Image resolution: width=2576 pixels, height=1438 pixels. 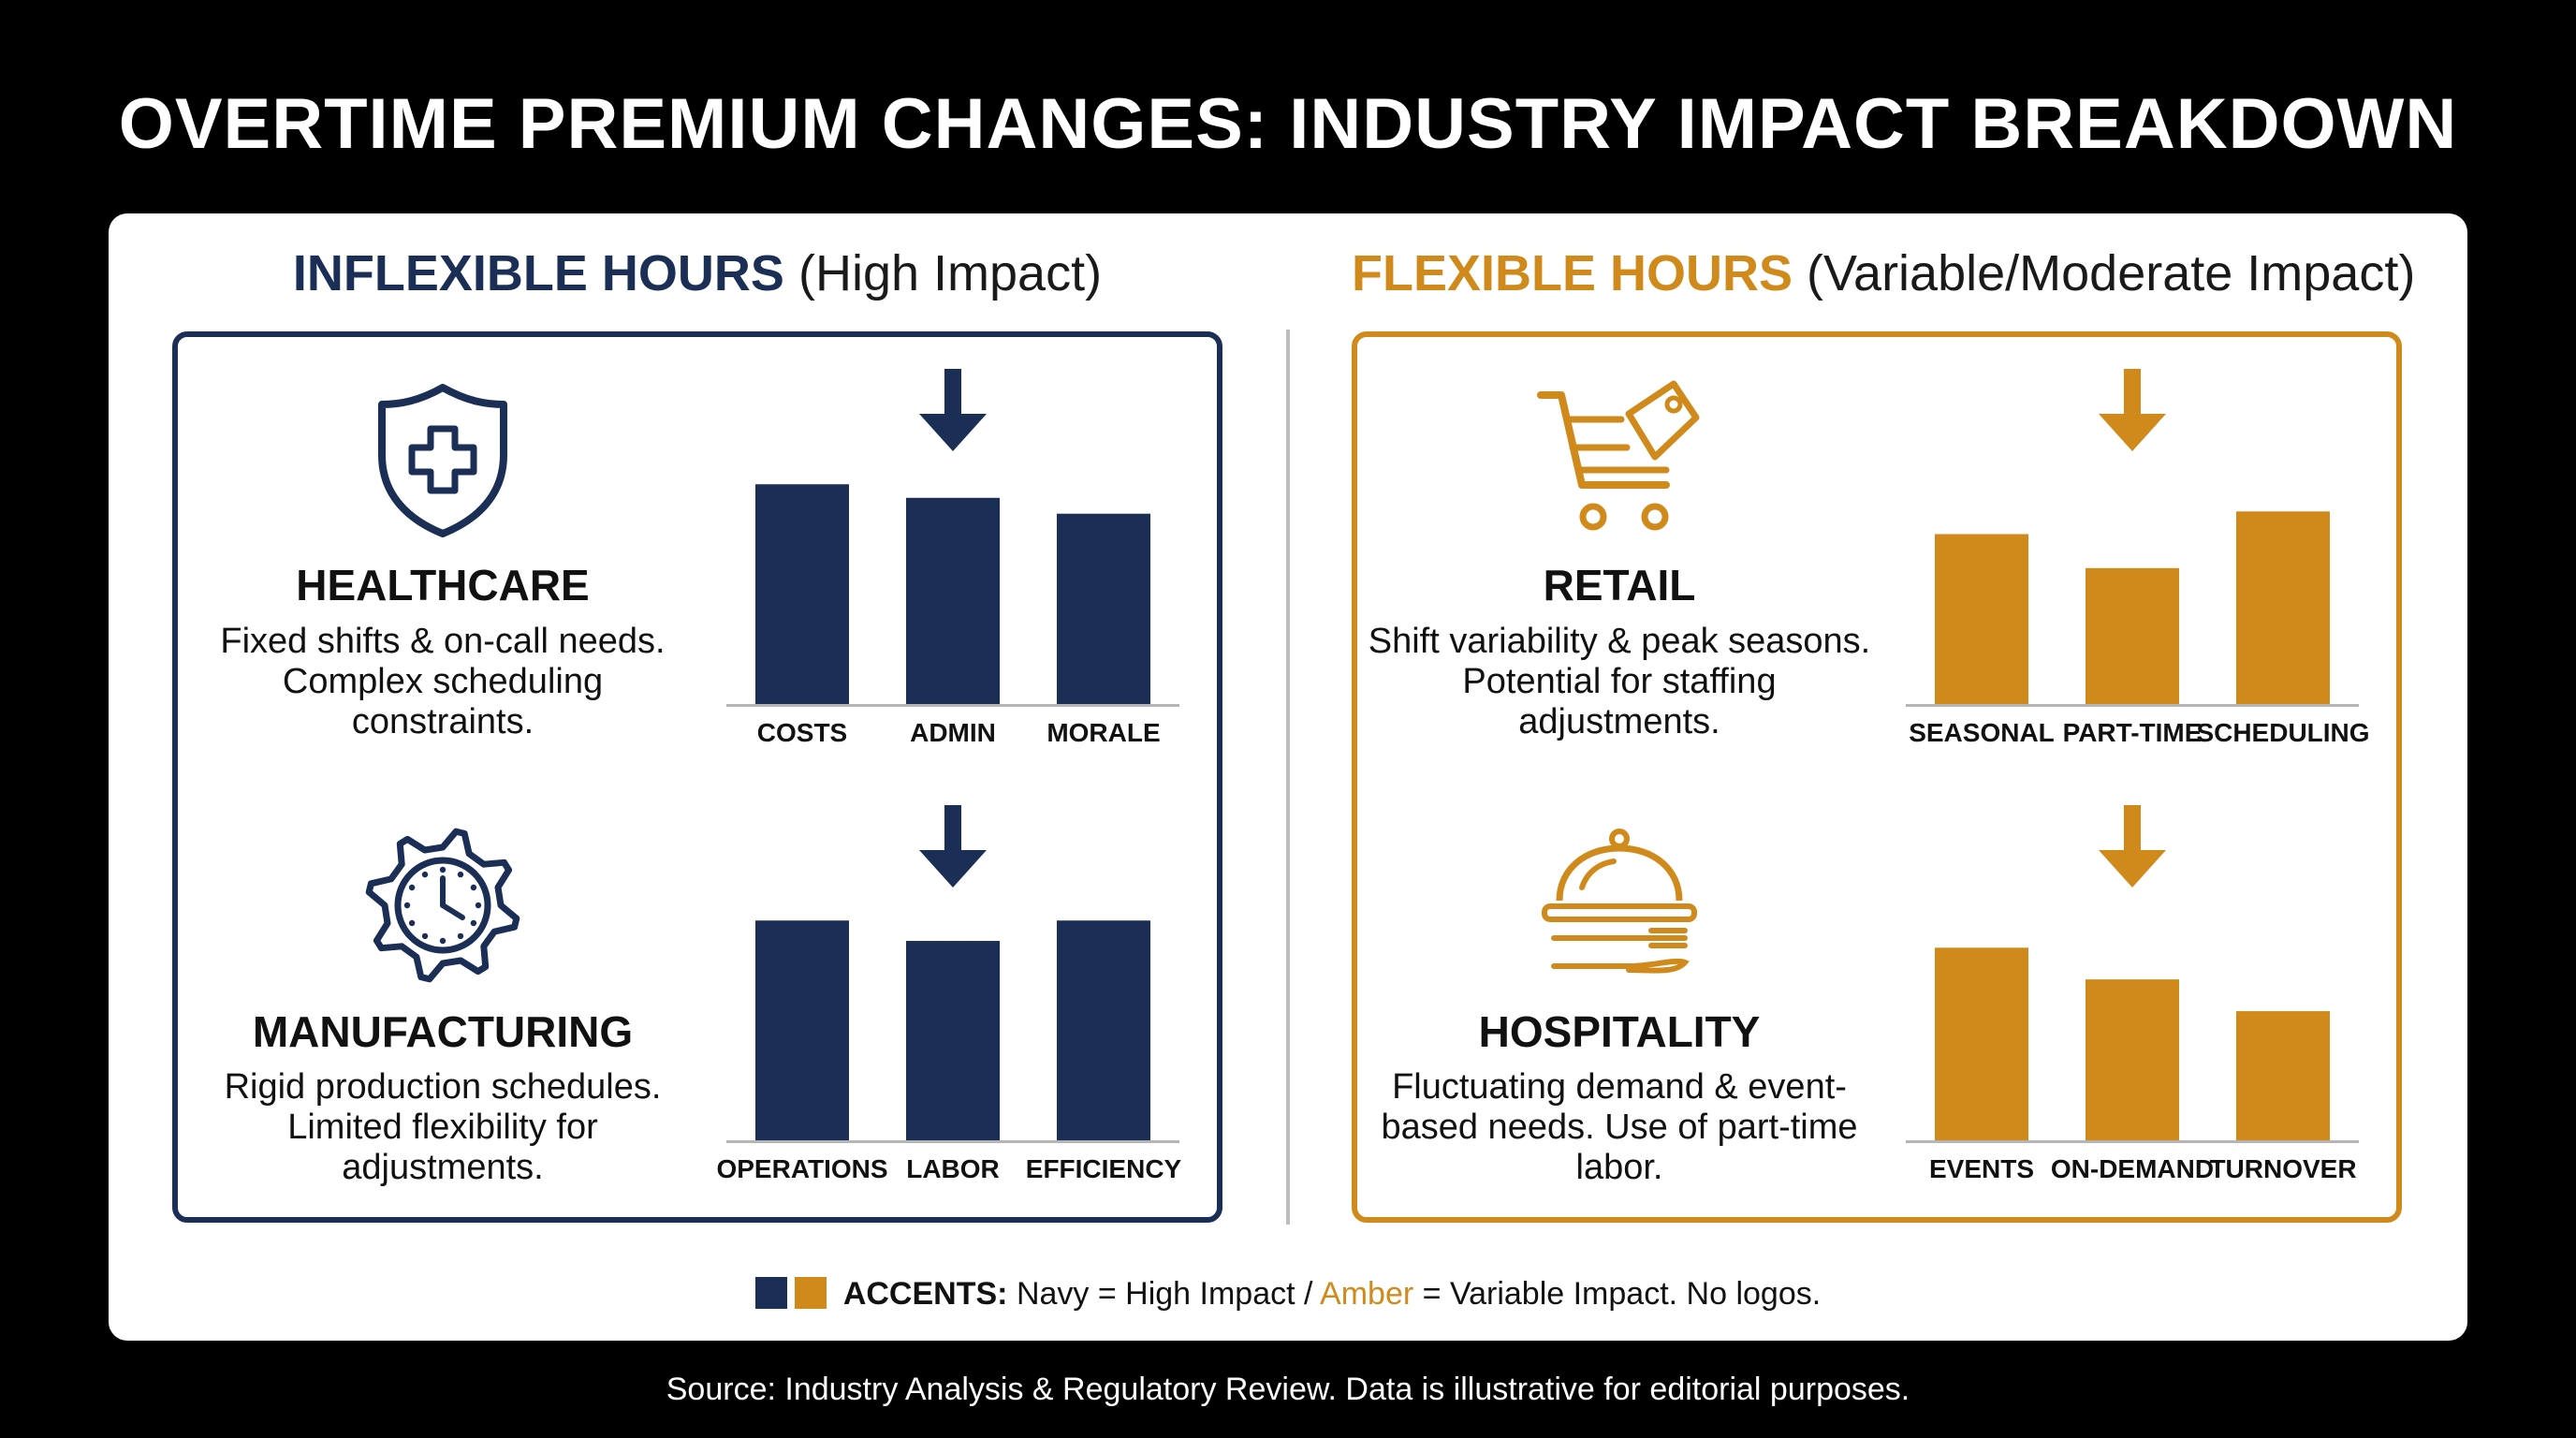 What do you see at coordinates (1619, 585) in the screenshot?
I see `retail-title: RETAIL` at bounding box center [1619, 585].